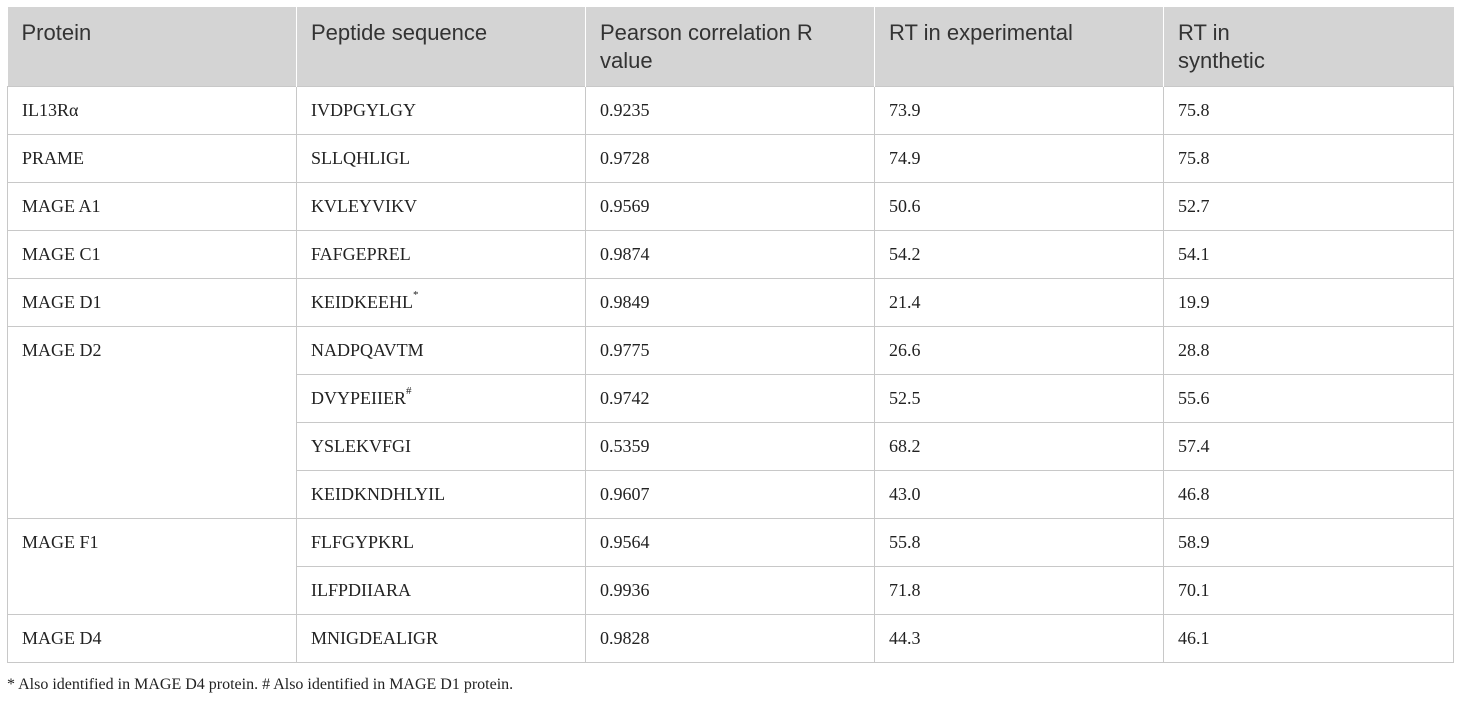  Describe the element at coordinates (152, 422) in the screenshot. I see `cell-protein: MAGE D2` at that location.